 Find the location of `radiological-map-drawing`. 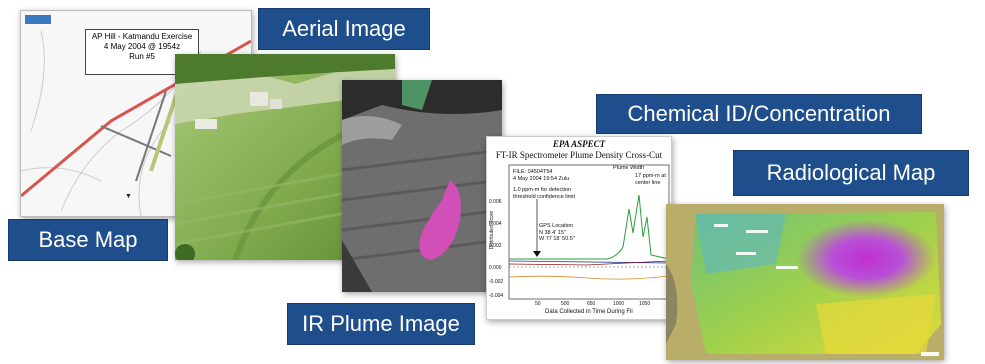

radiological-map-drawing is located at coordinates (805, 282).